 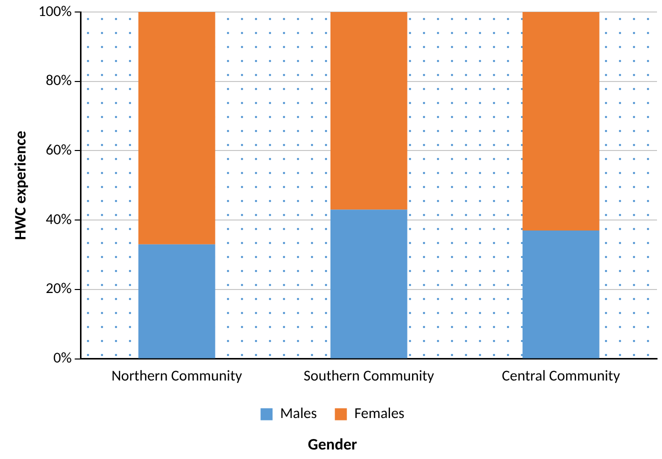 I want to click on y-axis-title: HWC experience, so click(x=21, y=185).